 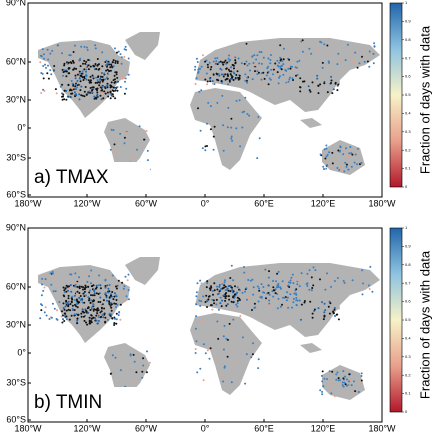 What do you see at coordinates (21, 127) in the screenshot?
I see `lat-label: 0°` at bounding box center [21, 127].